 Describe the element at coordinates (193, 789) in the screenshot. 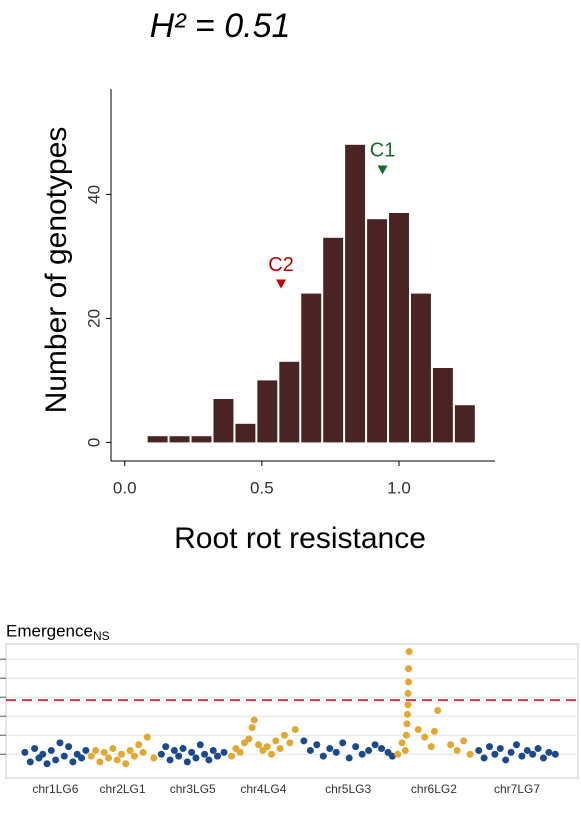

I see `x-tick-label: chr3LG5` at that location.